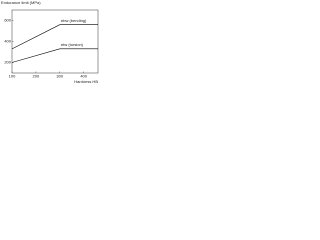 This screenshot has height=240, width=320. What do you see at coordinates (74, 20) in the screenshot?
I see `series-label: σbw (bending)` at bounding box center [74, 20].